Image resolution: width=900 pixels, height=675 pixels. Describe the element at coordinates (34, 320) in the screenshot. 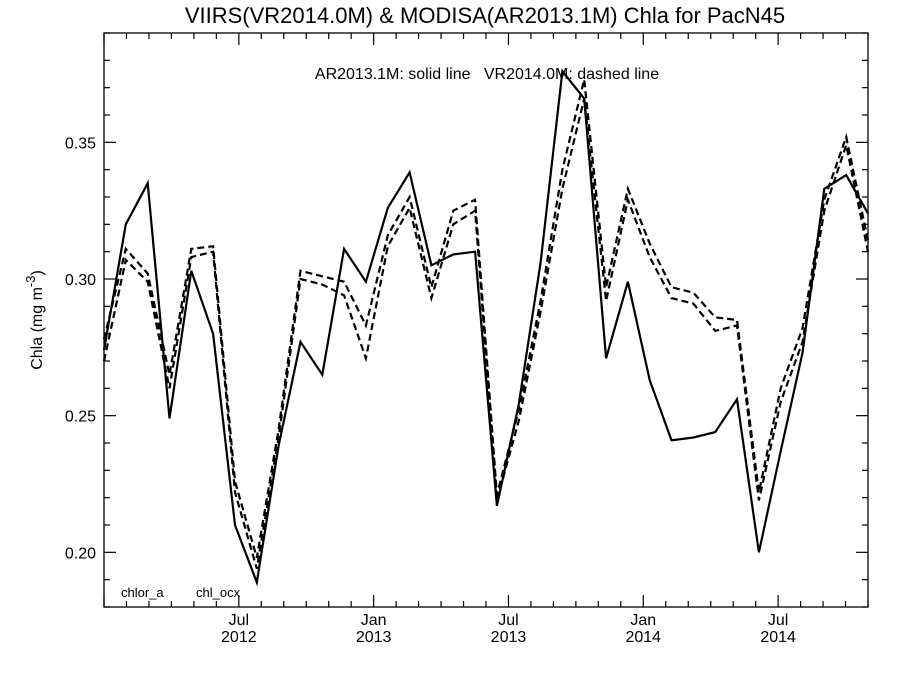

I see `y-axis-label: Chla (mg m-3)` at that location.